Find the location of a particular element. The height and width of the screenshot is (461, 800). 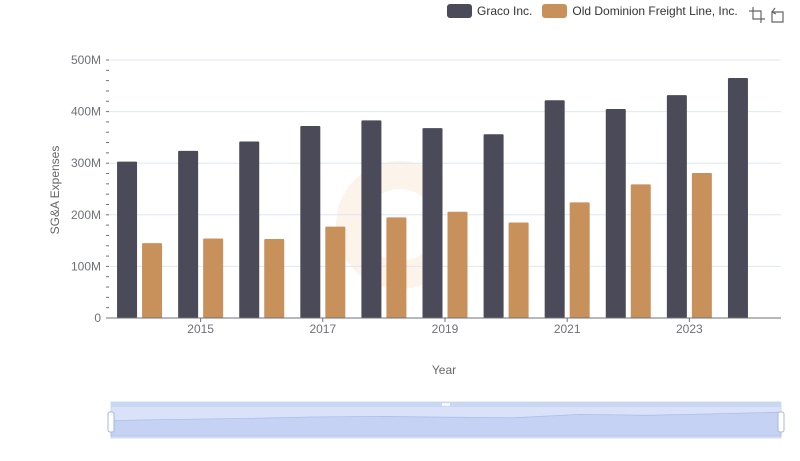

y-tick-label: 300M is located at coordinates (86, 163).